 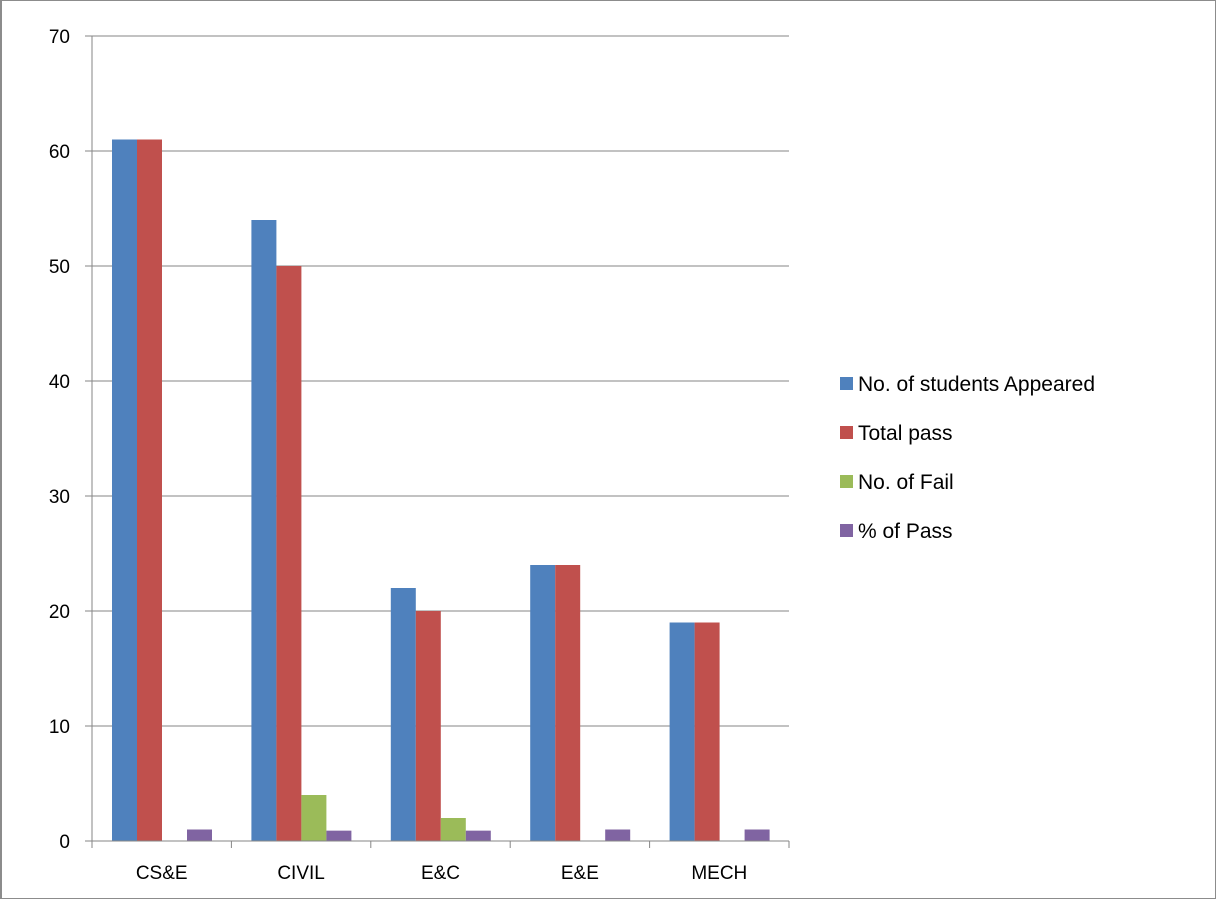 What do you see at coordinates (906, 482) in the screenshot?
I see `legend-label: No. of Fail` at bounding box center [906, 482].